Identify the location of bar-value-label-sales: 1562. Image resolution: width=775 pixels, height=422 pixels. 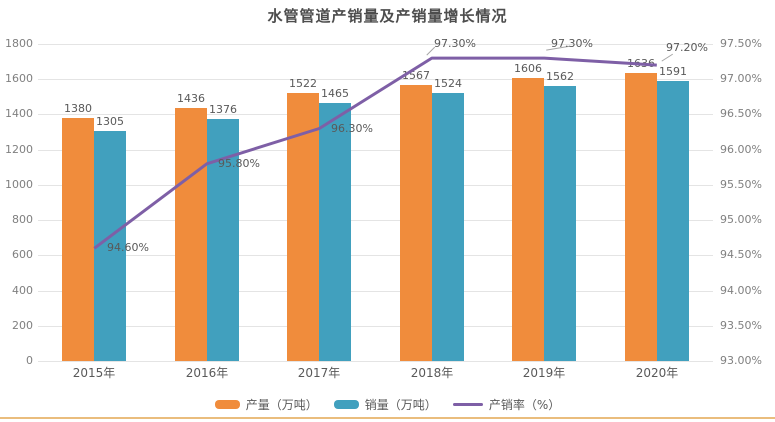
(560, 76).